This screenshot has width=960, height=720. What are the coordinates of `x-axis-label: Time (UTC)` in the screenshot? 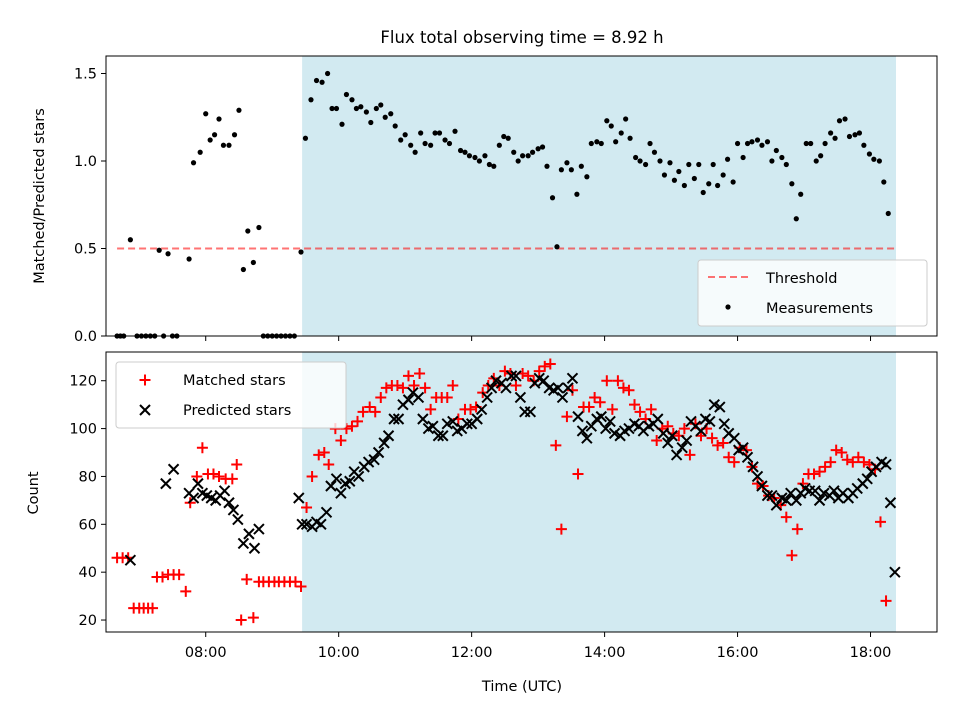 It's located at (521, 687).